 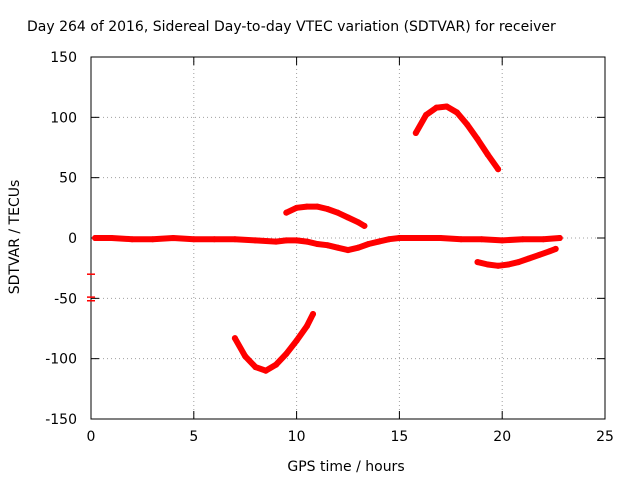 What do you see at coordinates (91, 437) in the screenshot?
I see `x-tick-label: 0` at bounding box center [91, 437].